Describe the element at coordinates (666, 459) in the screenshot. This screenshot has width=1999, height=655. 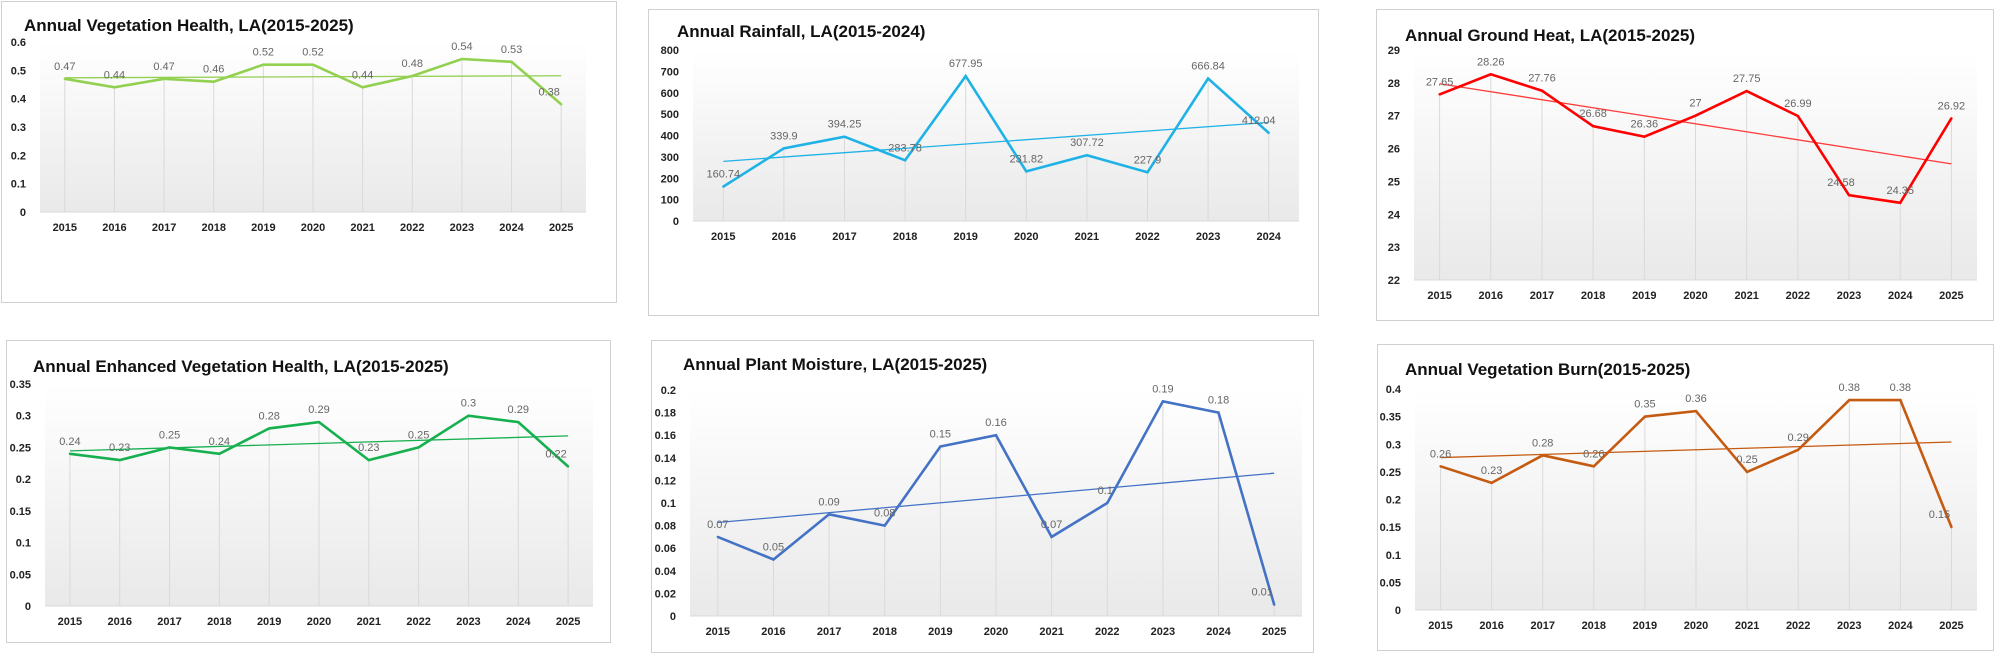
I see `y-tick-label: 0.14` at that location.